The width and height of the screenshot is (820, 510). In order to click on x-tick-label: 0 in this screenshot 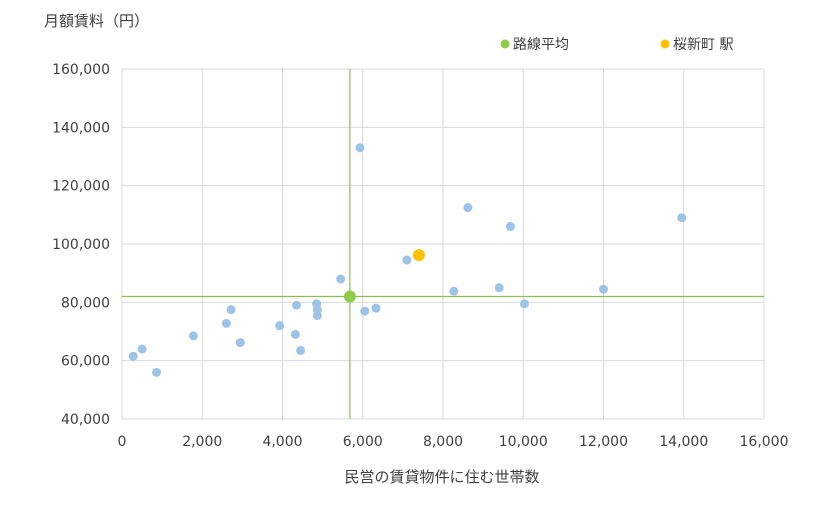, I will do `click(122, 442)`.